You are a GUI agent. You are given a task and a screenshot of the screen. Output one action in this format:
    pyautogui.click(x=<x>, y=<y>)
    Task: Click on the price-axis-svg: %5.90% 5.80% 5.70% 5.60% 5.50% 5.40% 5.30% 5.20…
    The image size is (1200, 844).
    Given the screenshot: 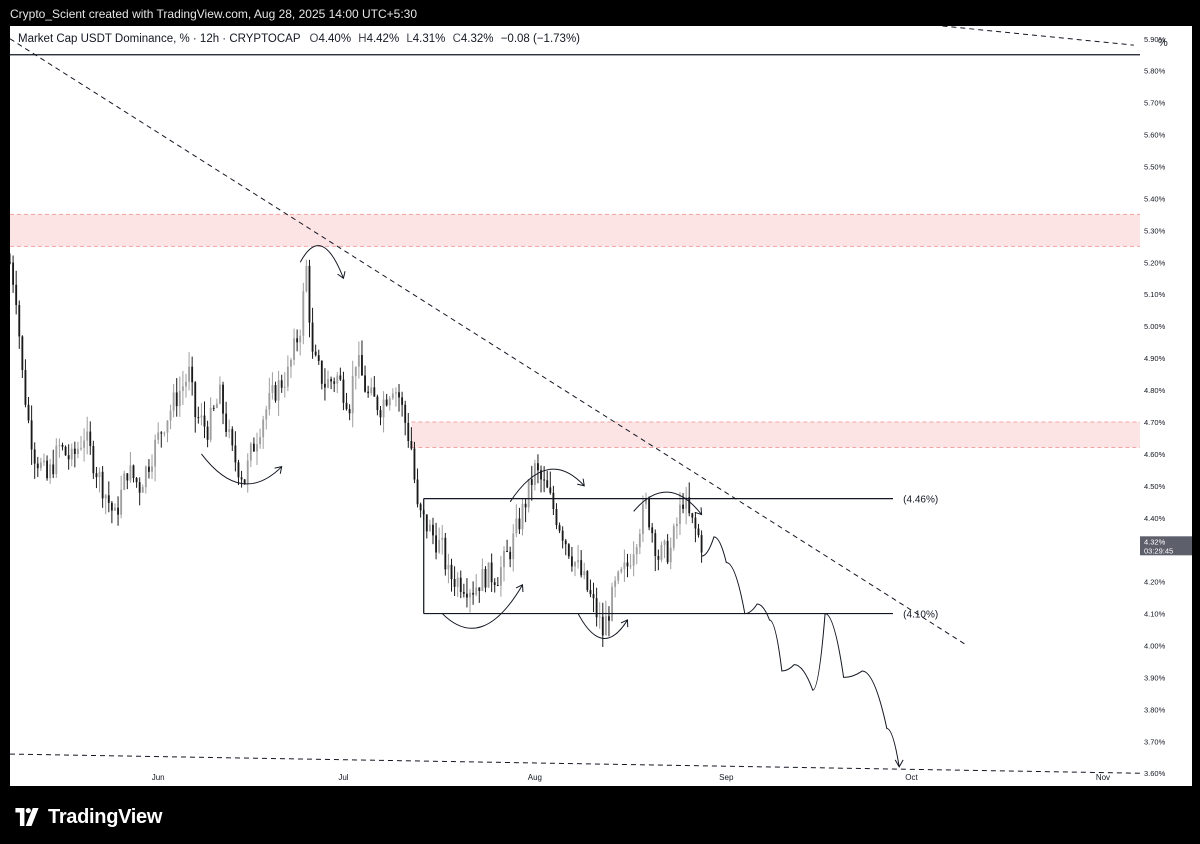 What is the action you would take?
    pyautogui.click(x=1166, y=406)
    